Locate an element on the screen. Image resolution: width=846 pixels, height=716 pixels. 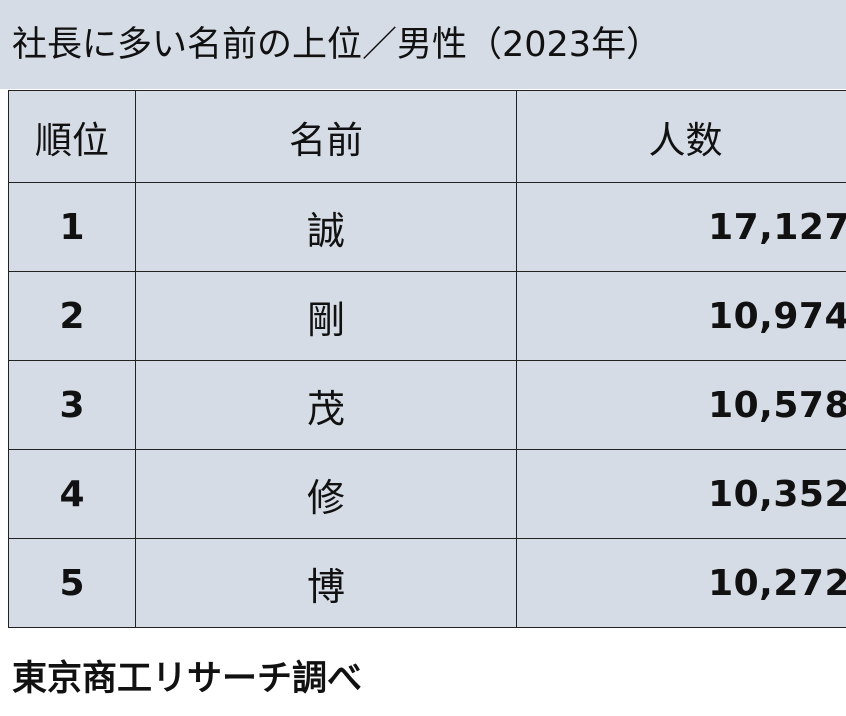
table-row: 1 誠 17,127 is located at coordinates (427, 227).